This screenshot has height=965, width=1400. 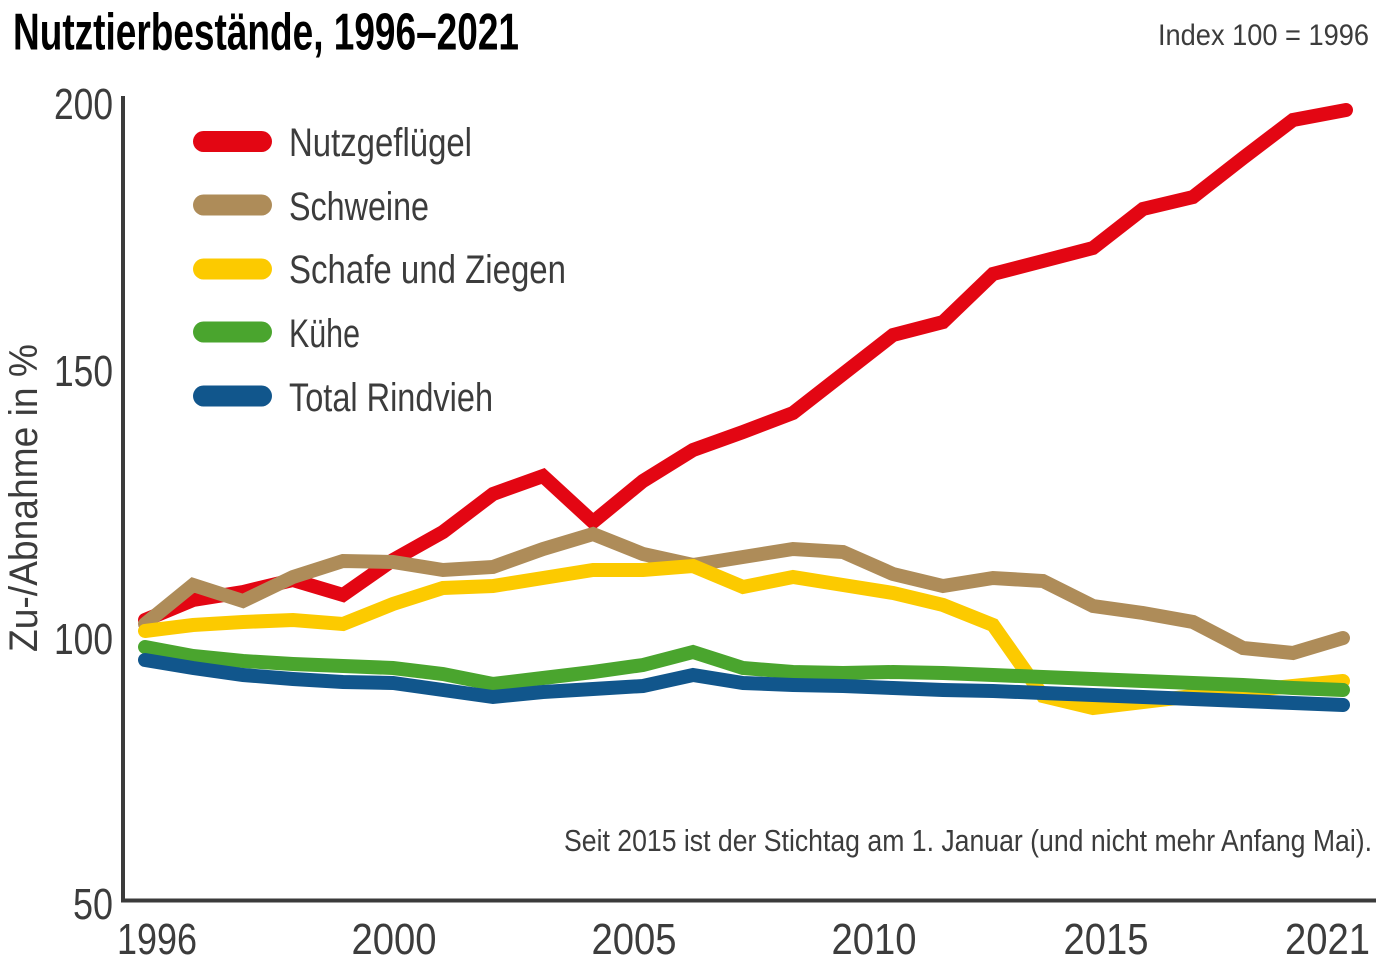 What do you see at coordinates (380, 143) in the screenshot?
I see `svg-text: Nutzgeflügel` at bounding box center [380, 143].